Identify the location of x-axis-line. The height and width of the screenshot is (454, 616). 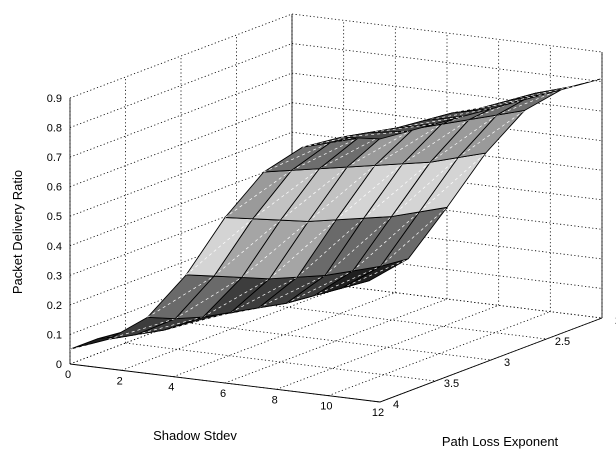
(225, 383).